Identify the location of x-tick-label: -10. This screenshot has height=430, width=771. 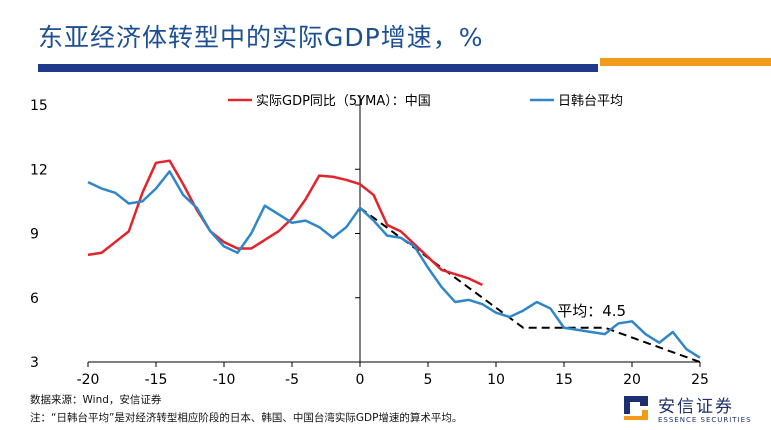
(224, 380).